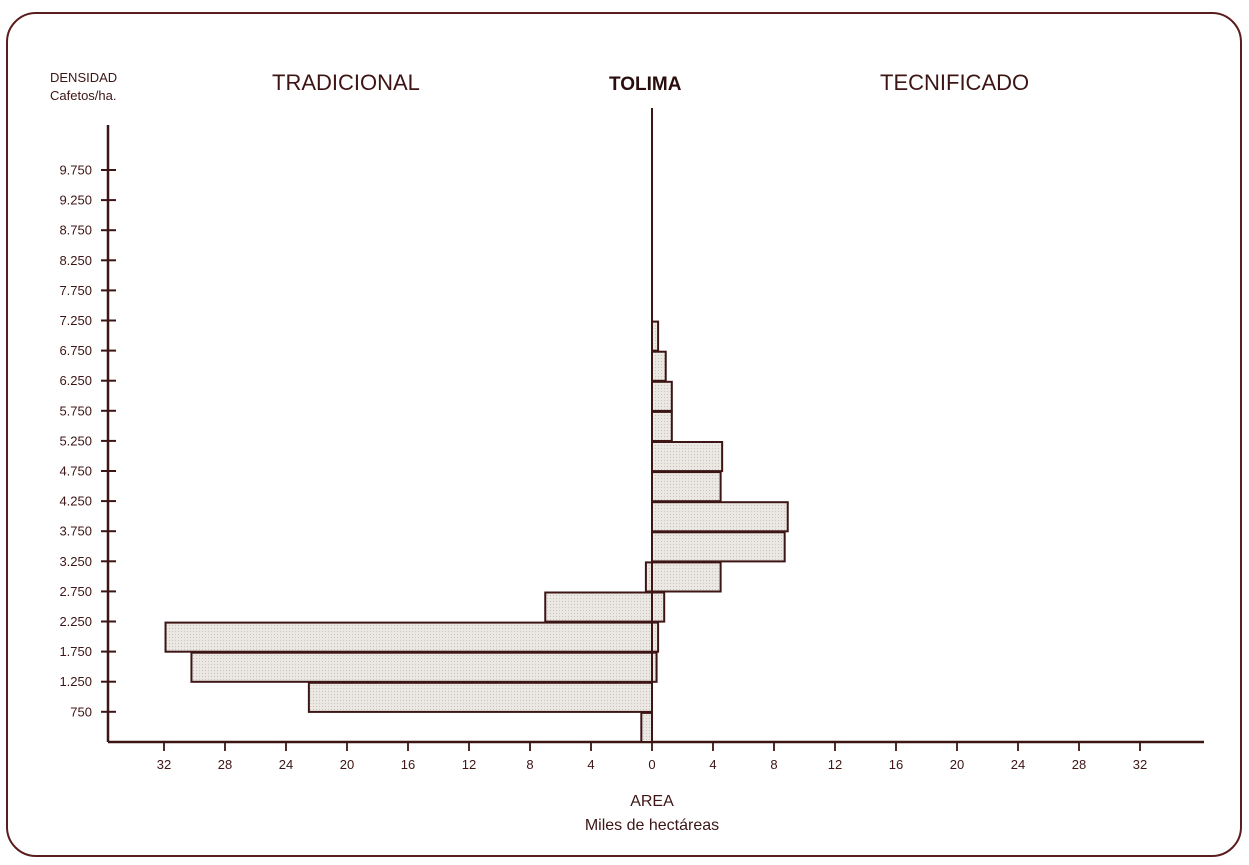 This screenshot has height=865, width=1249. Describe the element at coordinates (75, 230) in the screenshot. I see `y-tick-label: 8.750` at that location.